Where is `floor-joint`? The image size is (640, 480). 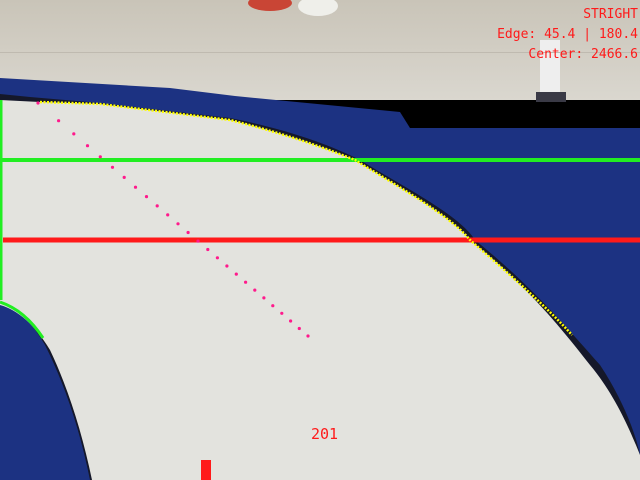
floor-joint is located at coordinates (320, 52).